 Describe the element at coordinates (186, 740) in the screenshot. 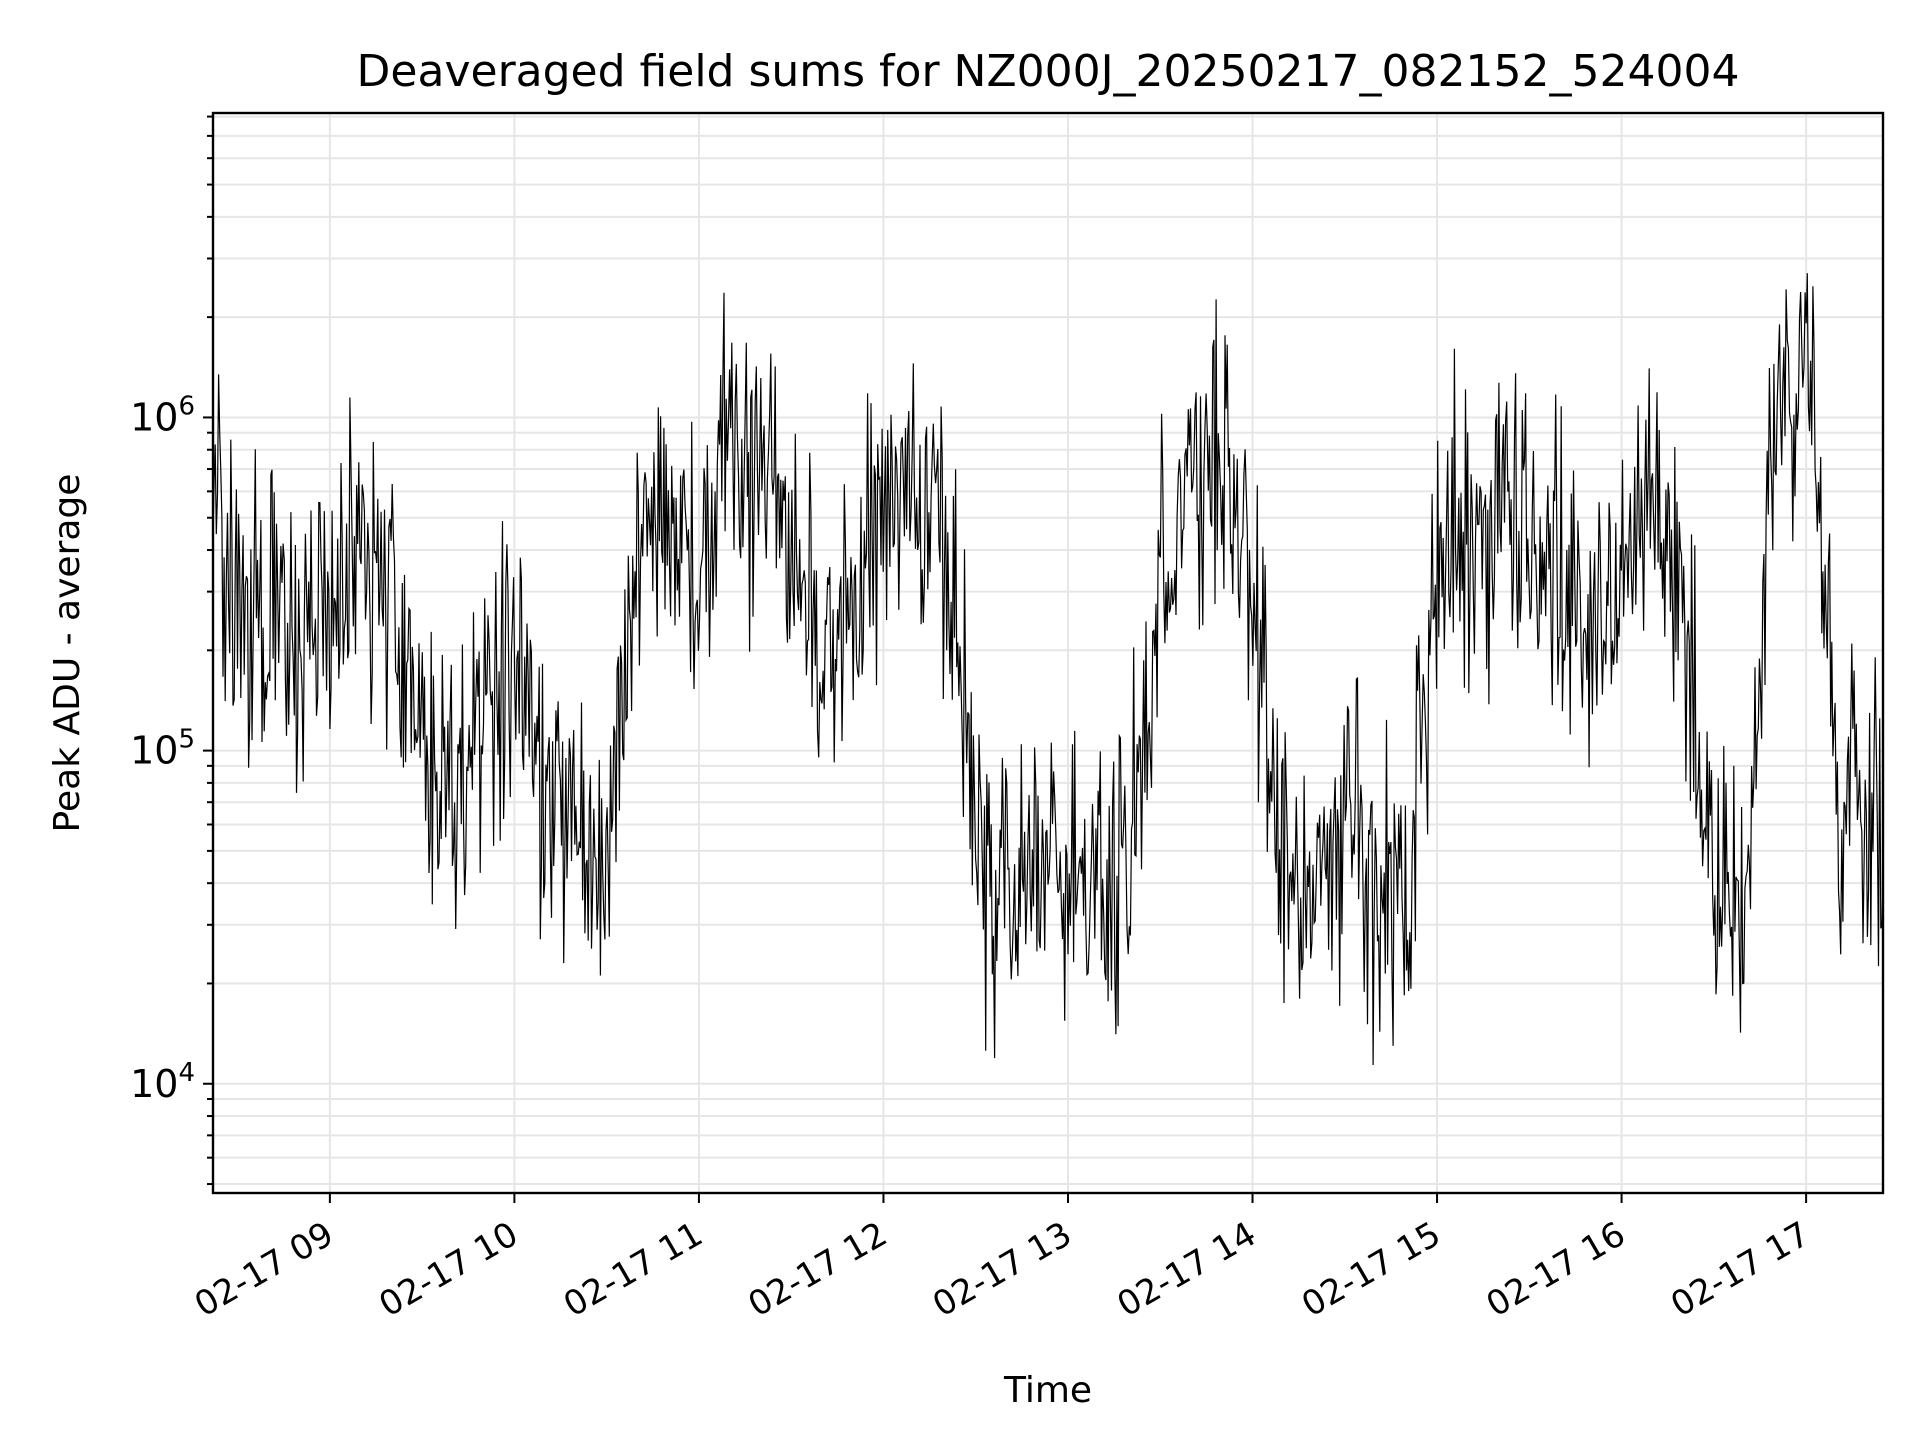

I see `y-tick-label-exponent: 5` at that location.